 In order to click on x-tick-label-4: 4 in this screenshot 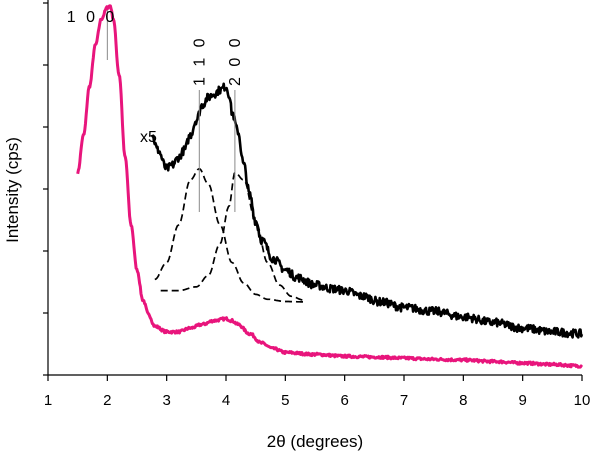, I will do `click(226, 400)`.